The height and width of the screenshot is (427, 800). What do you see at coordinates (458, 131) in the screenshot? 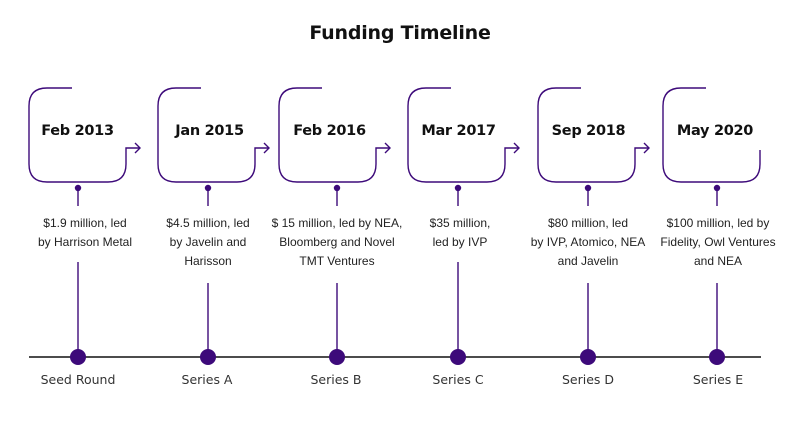
I see `milestone-date: Mar 2017` at bounding box center [458, 131].